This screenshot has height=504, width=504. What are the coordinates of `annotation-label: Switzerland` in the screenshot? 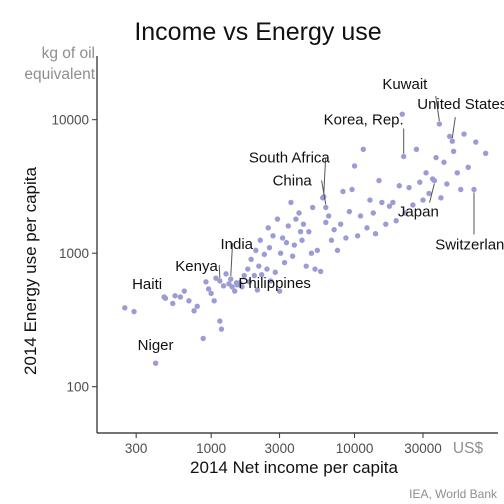 It's located at (469, 245).